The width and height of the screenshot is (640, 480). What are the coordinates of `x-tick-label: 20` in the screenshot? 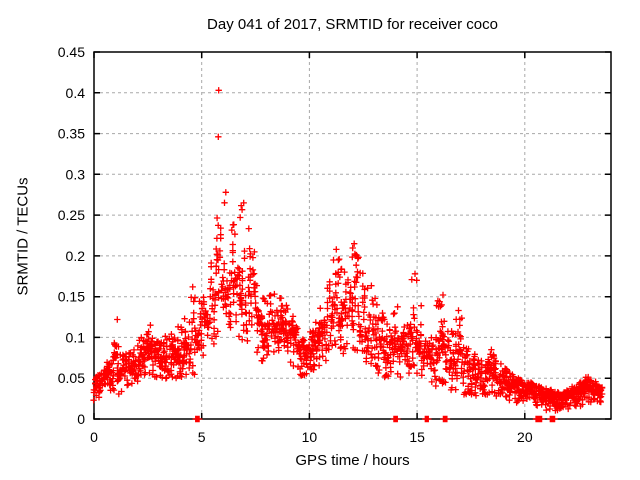 It's located at (525, 437).